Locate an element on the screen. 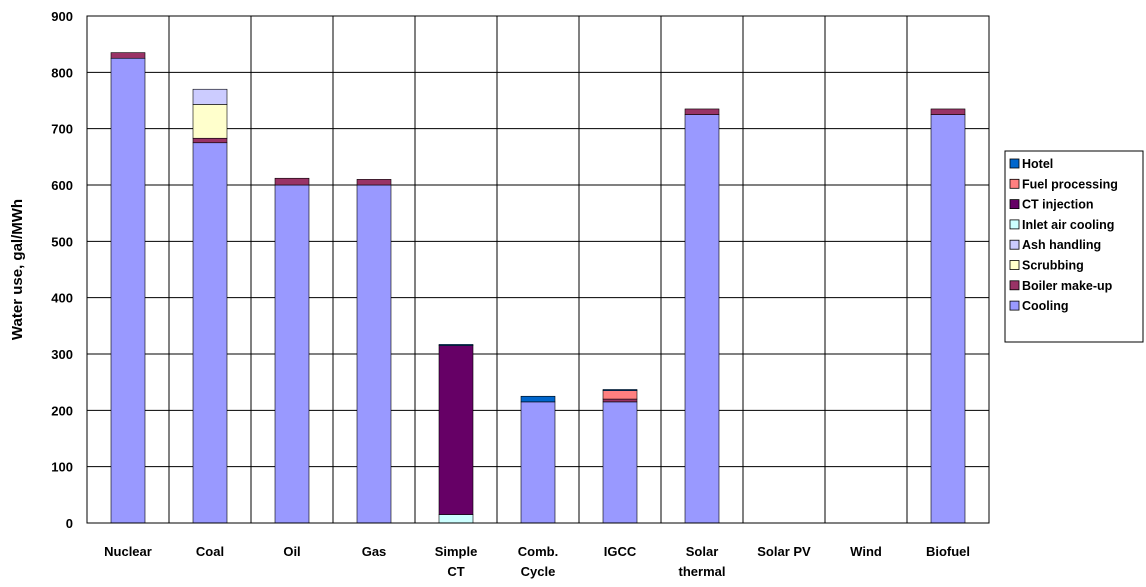 Image resolution: width=1146 pixels, height=587 pixels. x-category-label: IGCC is located at coordinates (620, 551).